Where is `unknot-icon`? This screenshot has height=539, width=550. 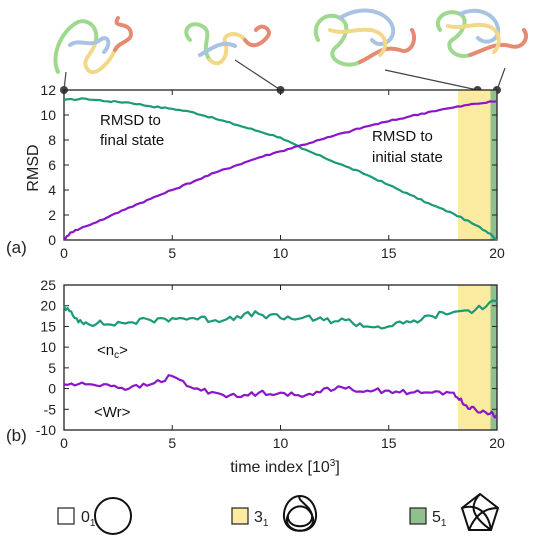
unknot-icon is located at coordinates (113, 516).